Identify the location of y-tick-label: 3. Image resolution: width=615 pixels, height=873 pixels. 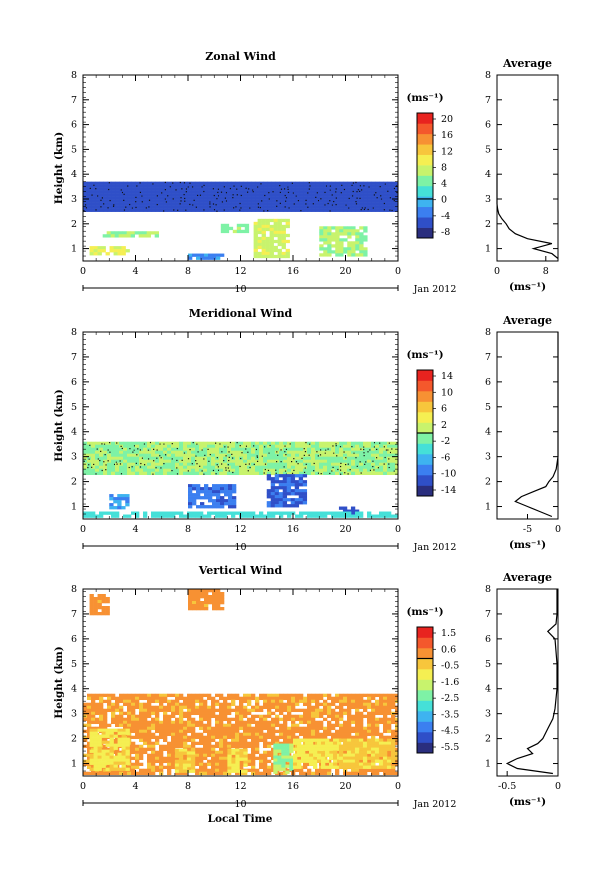
(74, 457).